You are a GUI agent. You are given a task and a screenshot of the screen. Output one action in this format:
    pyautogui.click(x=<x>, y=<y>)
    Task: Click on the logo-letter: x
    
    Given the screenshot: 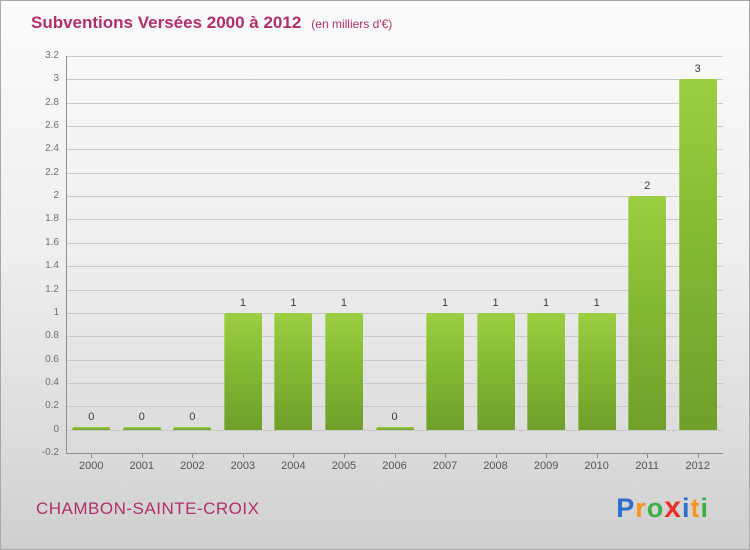 What is the action you would take?
    pyautogui.click(x=673, y=507)
    